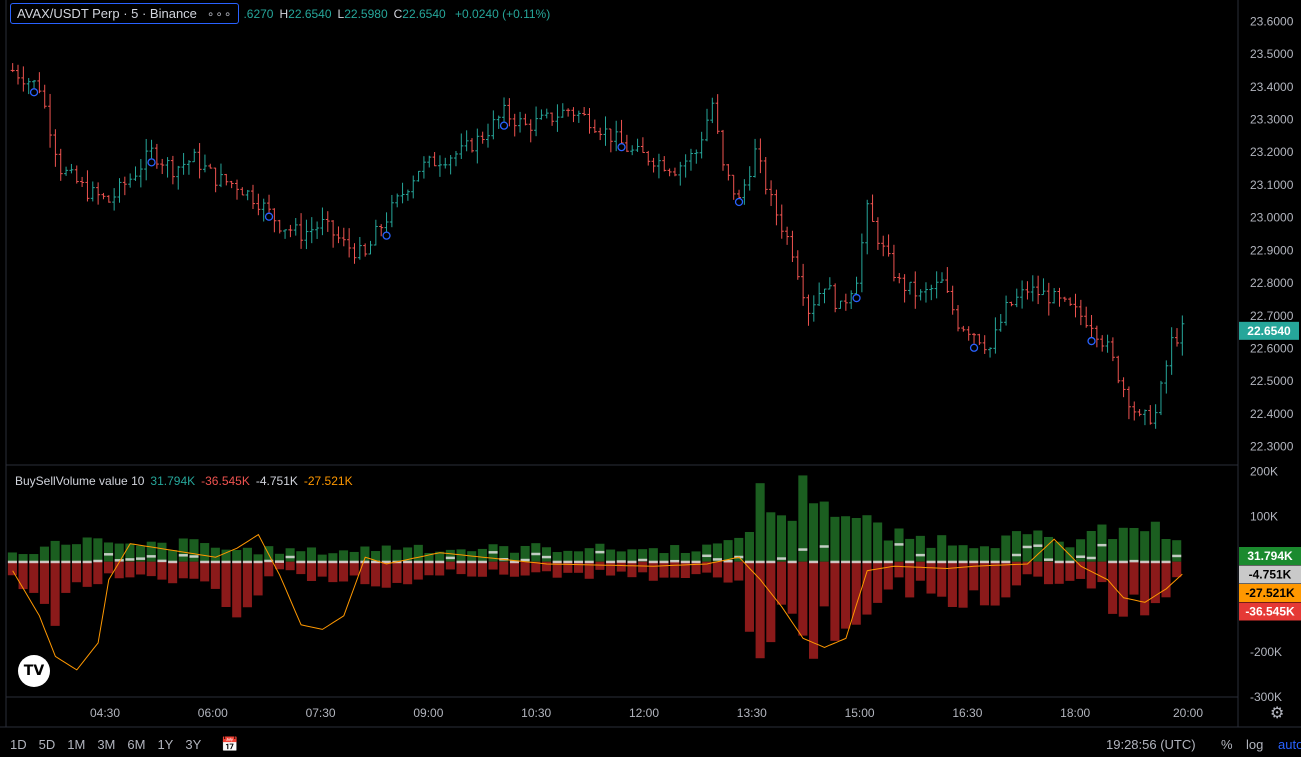 The image size is (1301, 757). I want to click on percent-toggle: %, so click(1227, 744).